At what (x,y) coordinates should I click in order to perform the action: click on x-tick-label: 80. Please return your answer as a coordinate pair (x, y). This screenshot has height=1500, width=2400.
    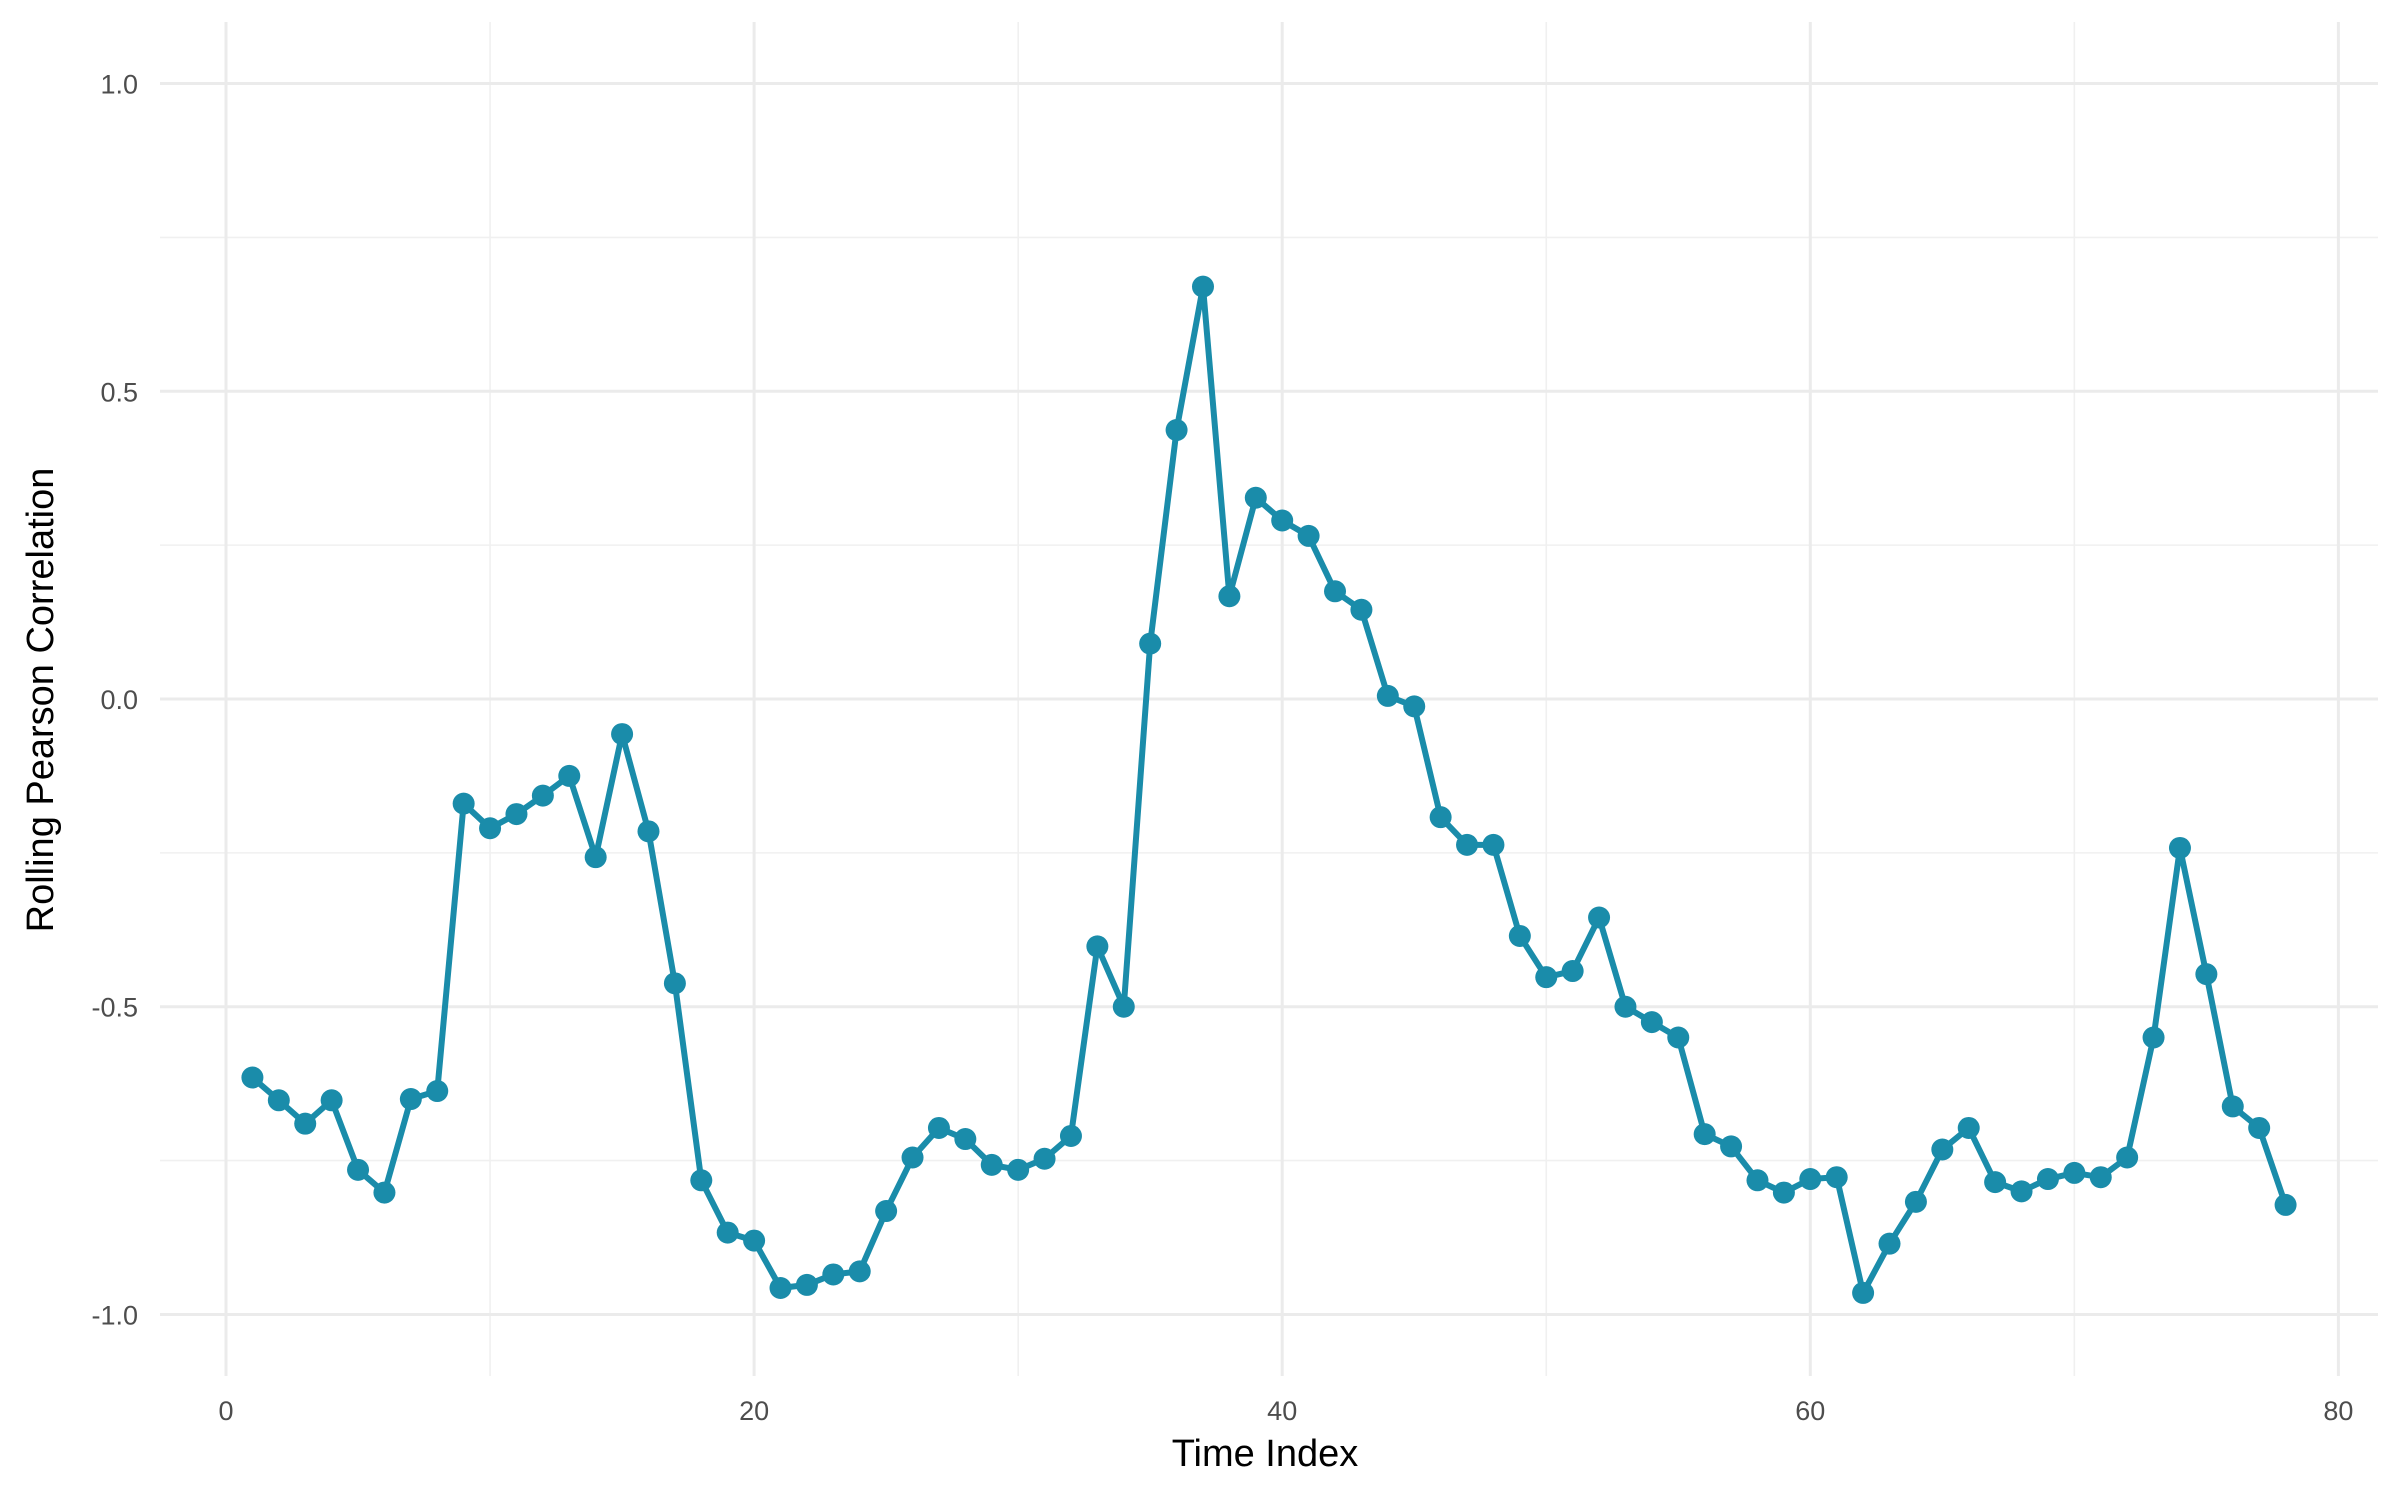
    Looking at the image, I should click on (2338, 1411).